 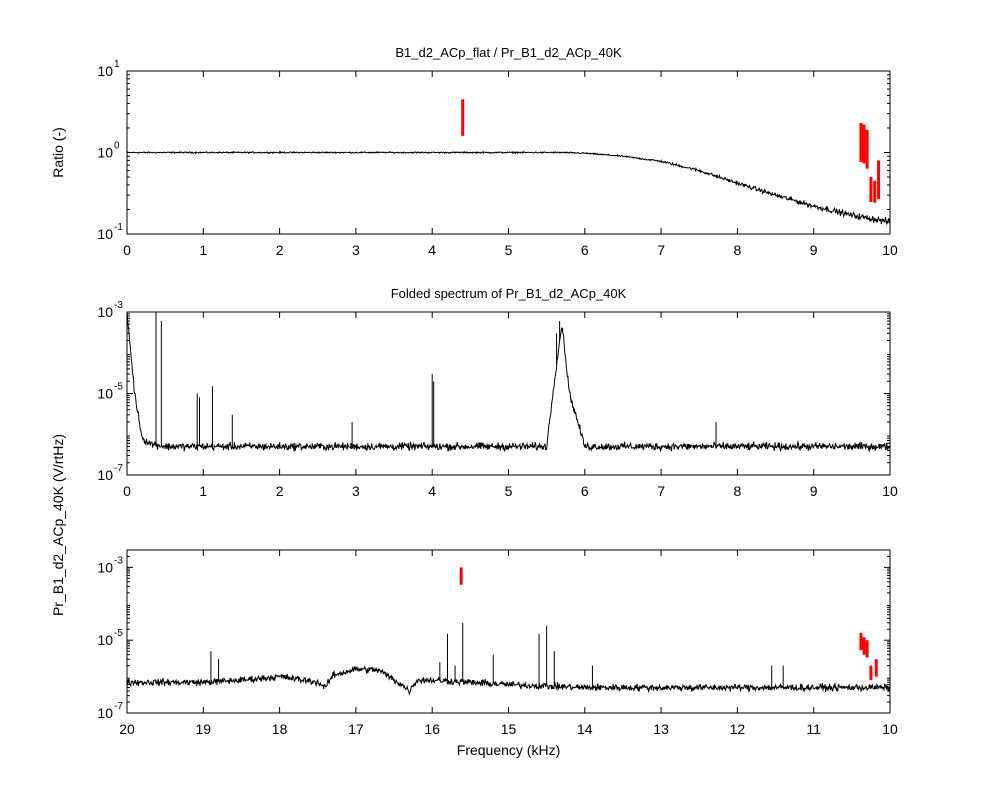 I want to click on series-line-mid, so click(x=508, y=382).